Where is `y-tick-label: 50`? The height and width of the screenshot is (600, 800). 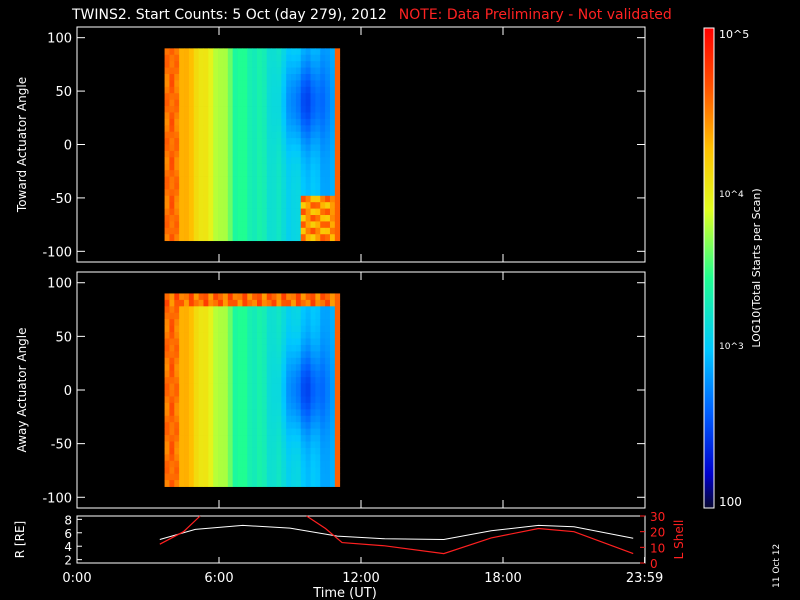 y-tick-label: 50 is located at coordinates (63, 92).